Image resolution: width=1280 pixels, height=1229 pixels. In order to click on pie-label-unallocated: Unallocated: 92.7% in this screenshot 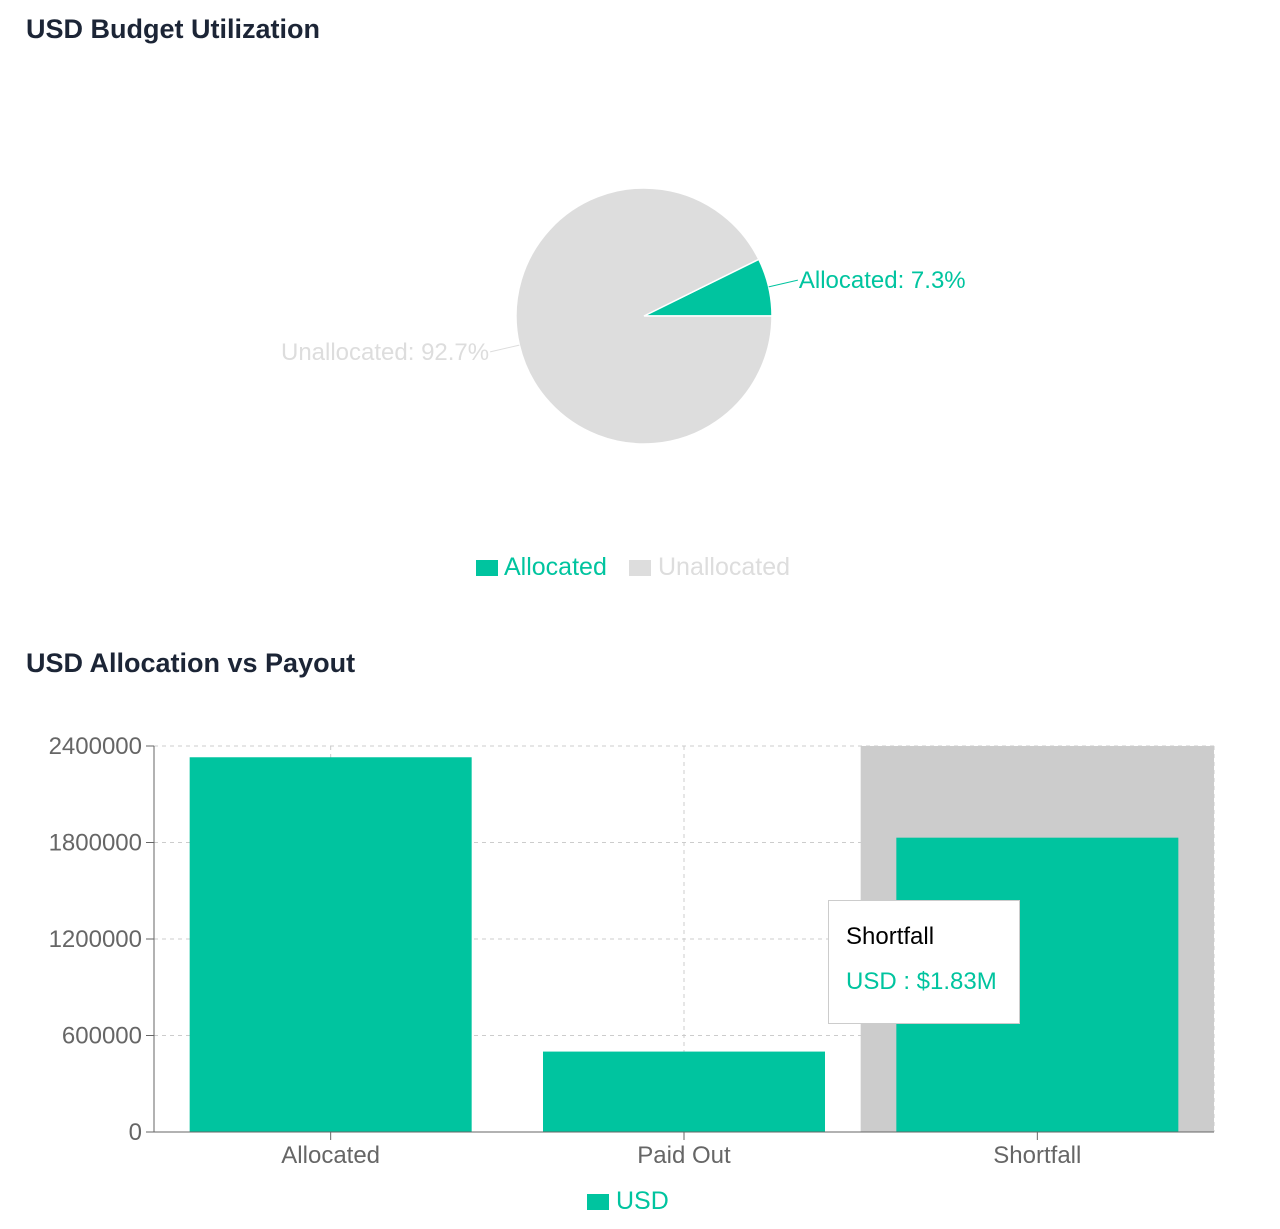, I will do `click(385, 352)`.